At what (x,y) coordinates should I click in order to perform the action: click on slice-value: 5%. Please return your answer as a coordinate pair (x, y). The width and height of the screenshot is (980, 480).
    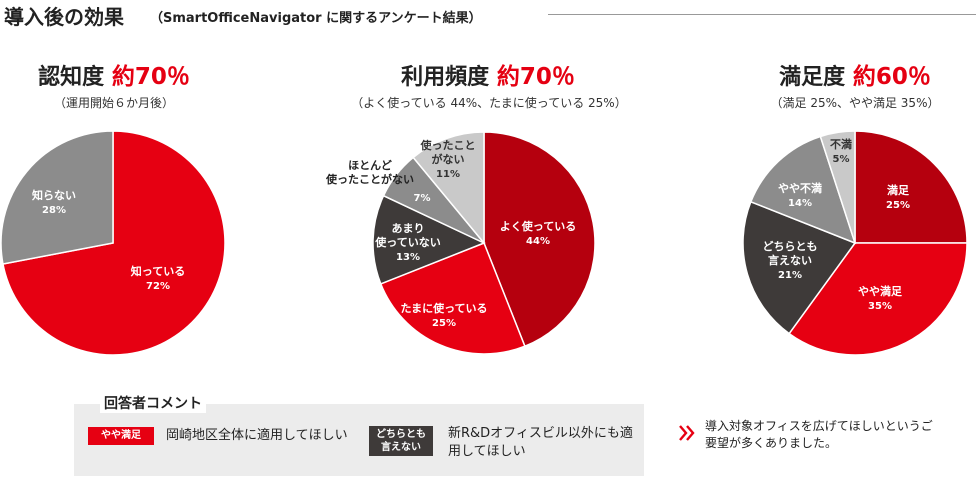
    Looking at the image, I should click on (841, 159).